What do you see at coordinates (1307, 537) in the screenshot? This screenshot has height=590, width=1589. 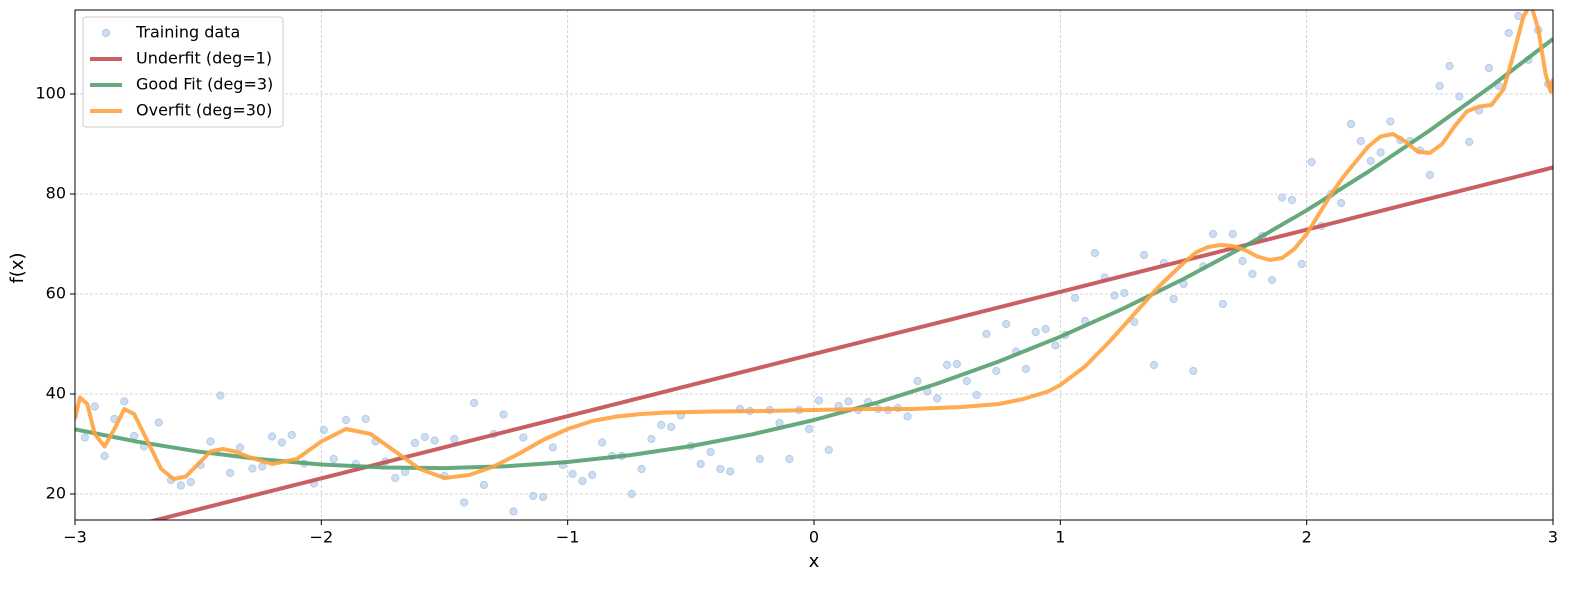 I see `x-tick-label: 2` at bounding box center [1307, 537].